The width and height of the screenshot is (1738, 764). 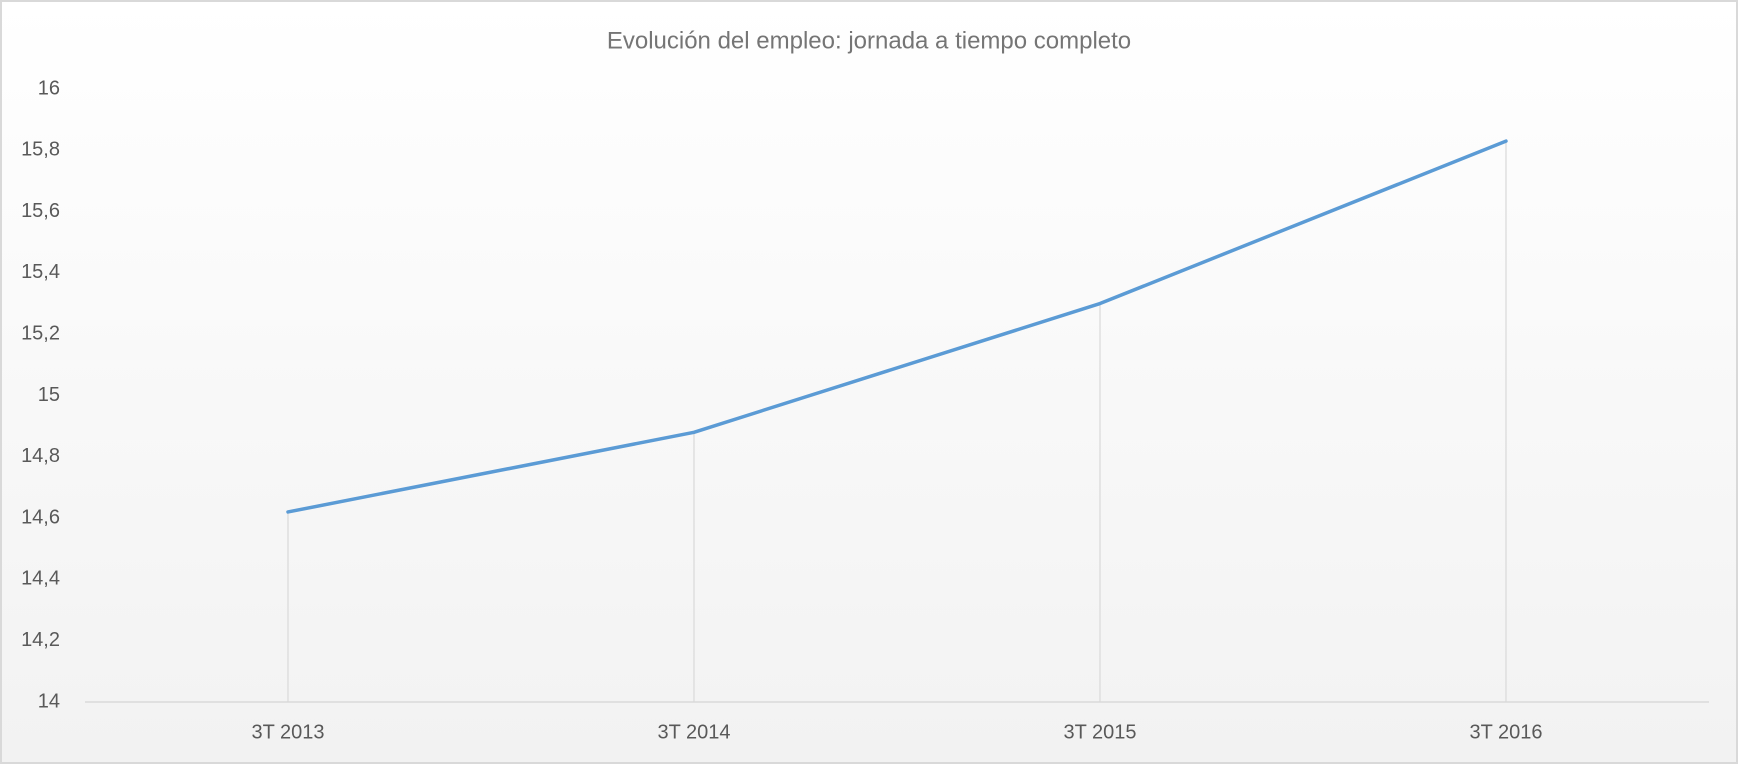 What do you see at coordinates (40, 150) in the screenshot?
I see `y-tick-label: 15,8` at bounding box center [40, 150].